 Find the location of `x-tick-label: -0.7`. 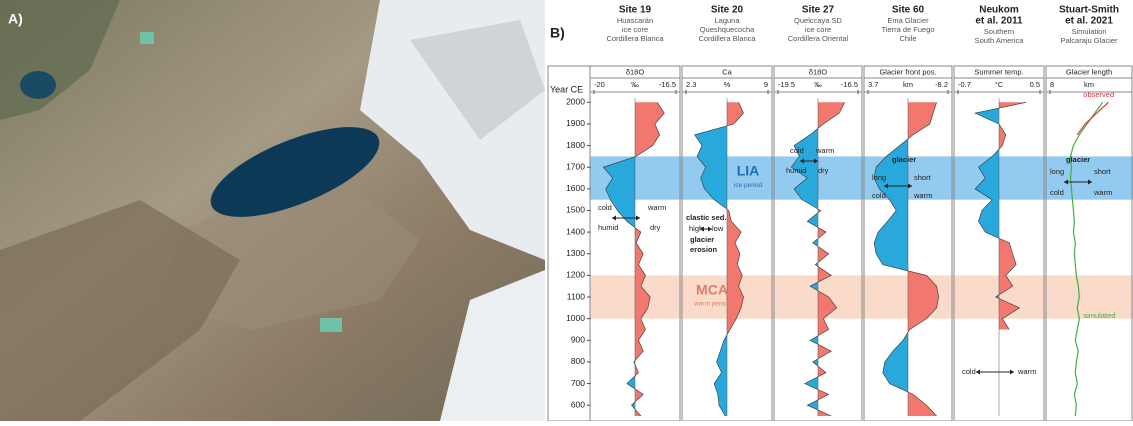

x-tick-label: -0.7 is located at coordinates (964, 84).